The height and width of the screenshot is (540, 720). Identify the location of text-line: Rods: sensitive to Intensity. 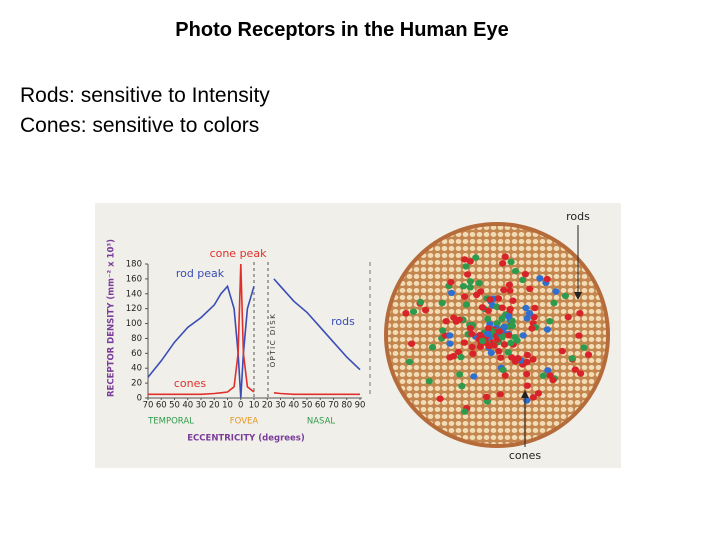
(145, 96).